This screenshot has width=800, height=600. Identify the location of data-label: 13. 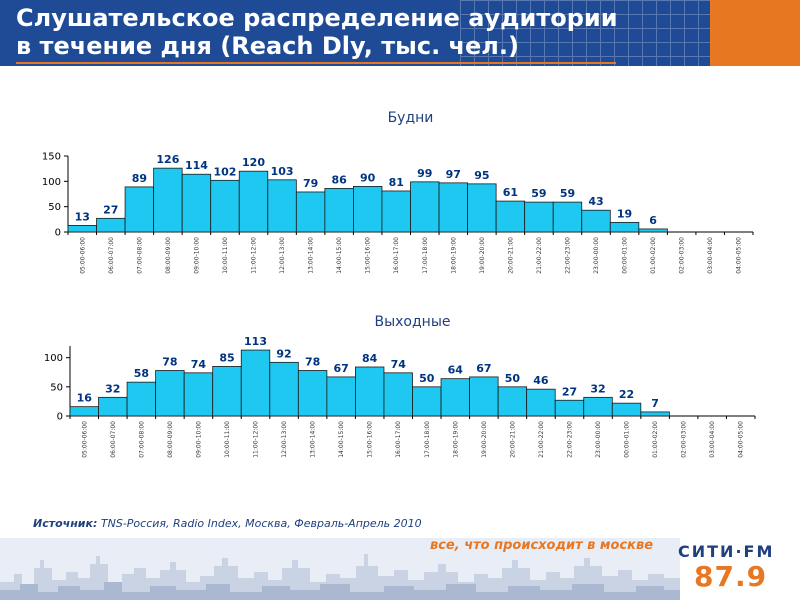
(82, 216).